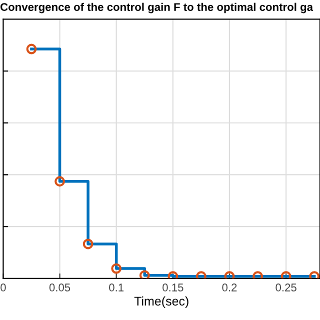 This screenshot has width=320, height=320. I want to click on x-tick-label: 0.2, so click(229, 288).